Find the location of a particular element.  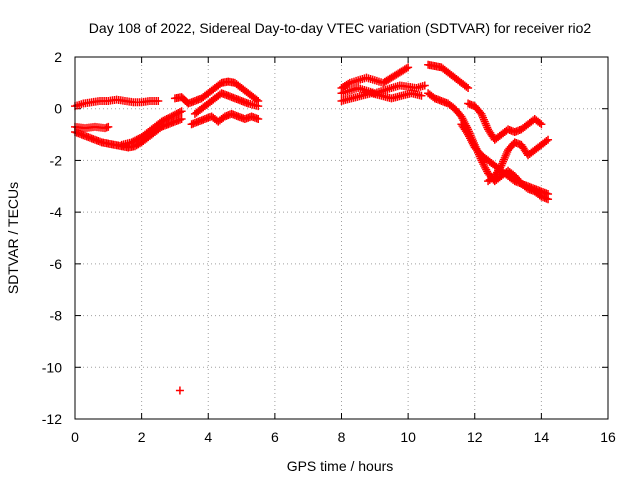

series-band-d is located at coordinates (151, 128).